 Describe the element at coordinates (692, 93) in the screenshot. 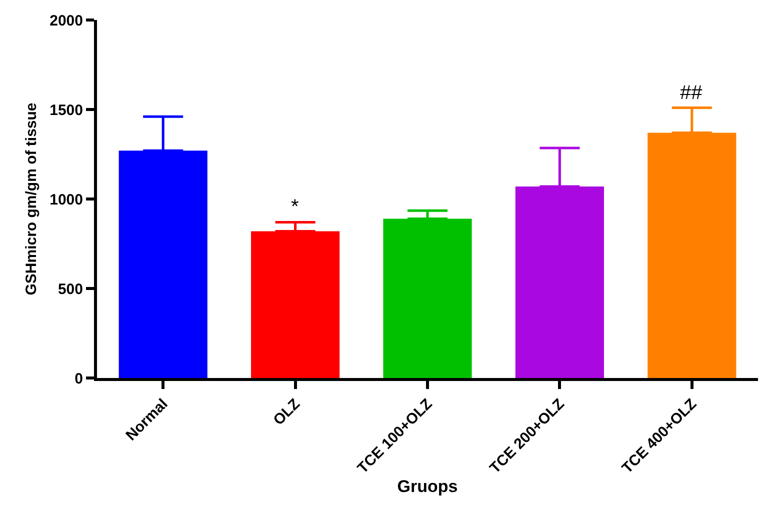

I see `annotation: ##` at that location.